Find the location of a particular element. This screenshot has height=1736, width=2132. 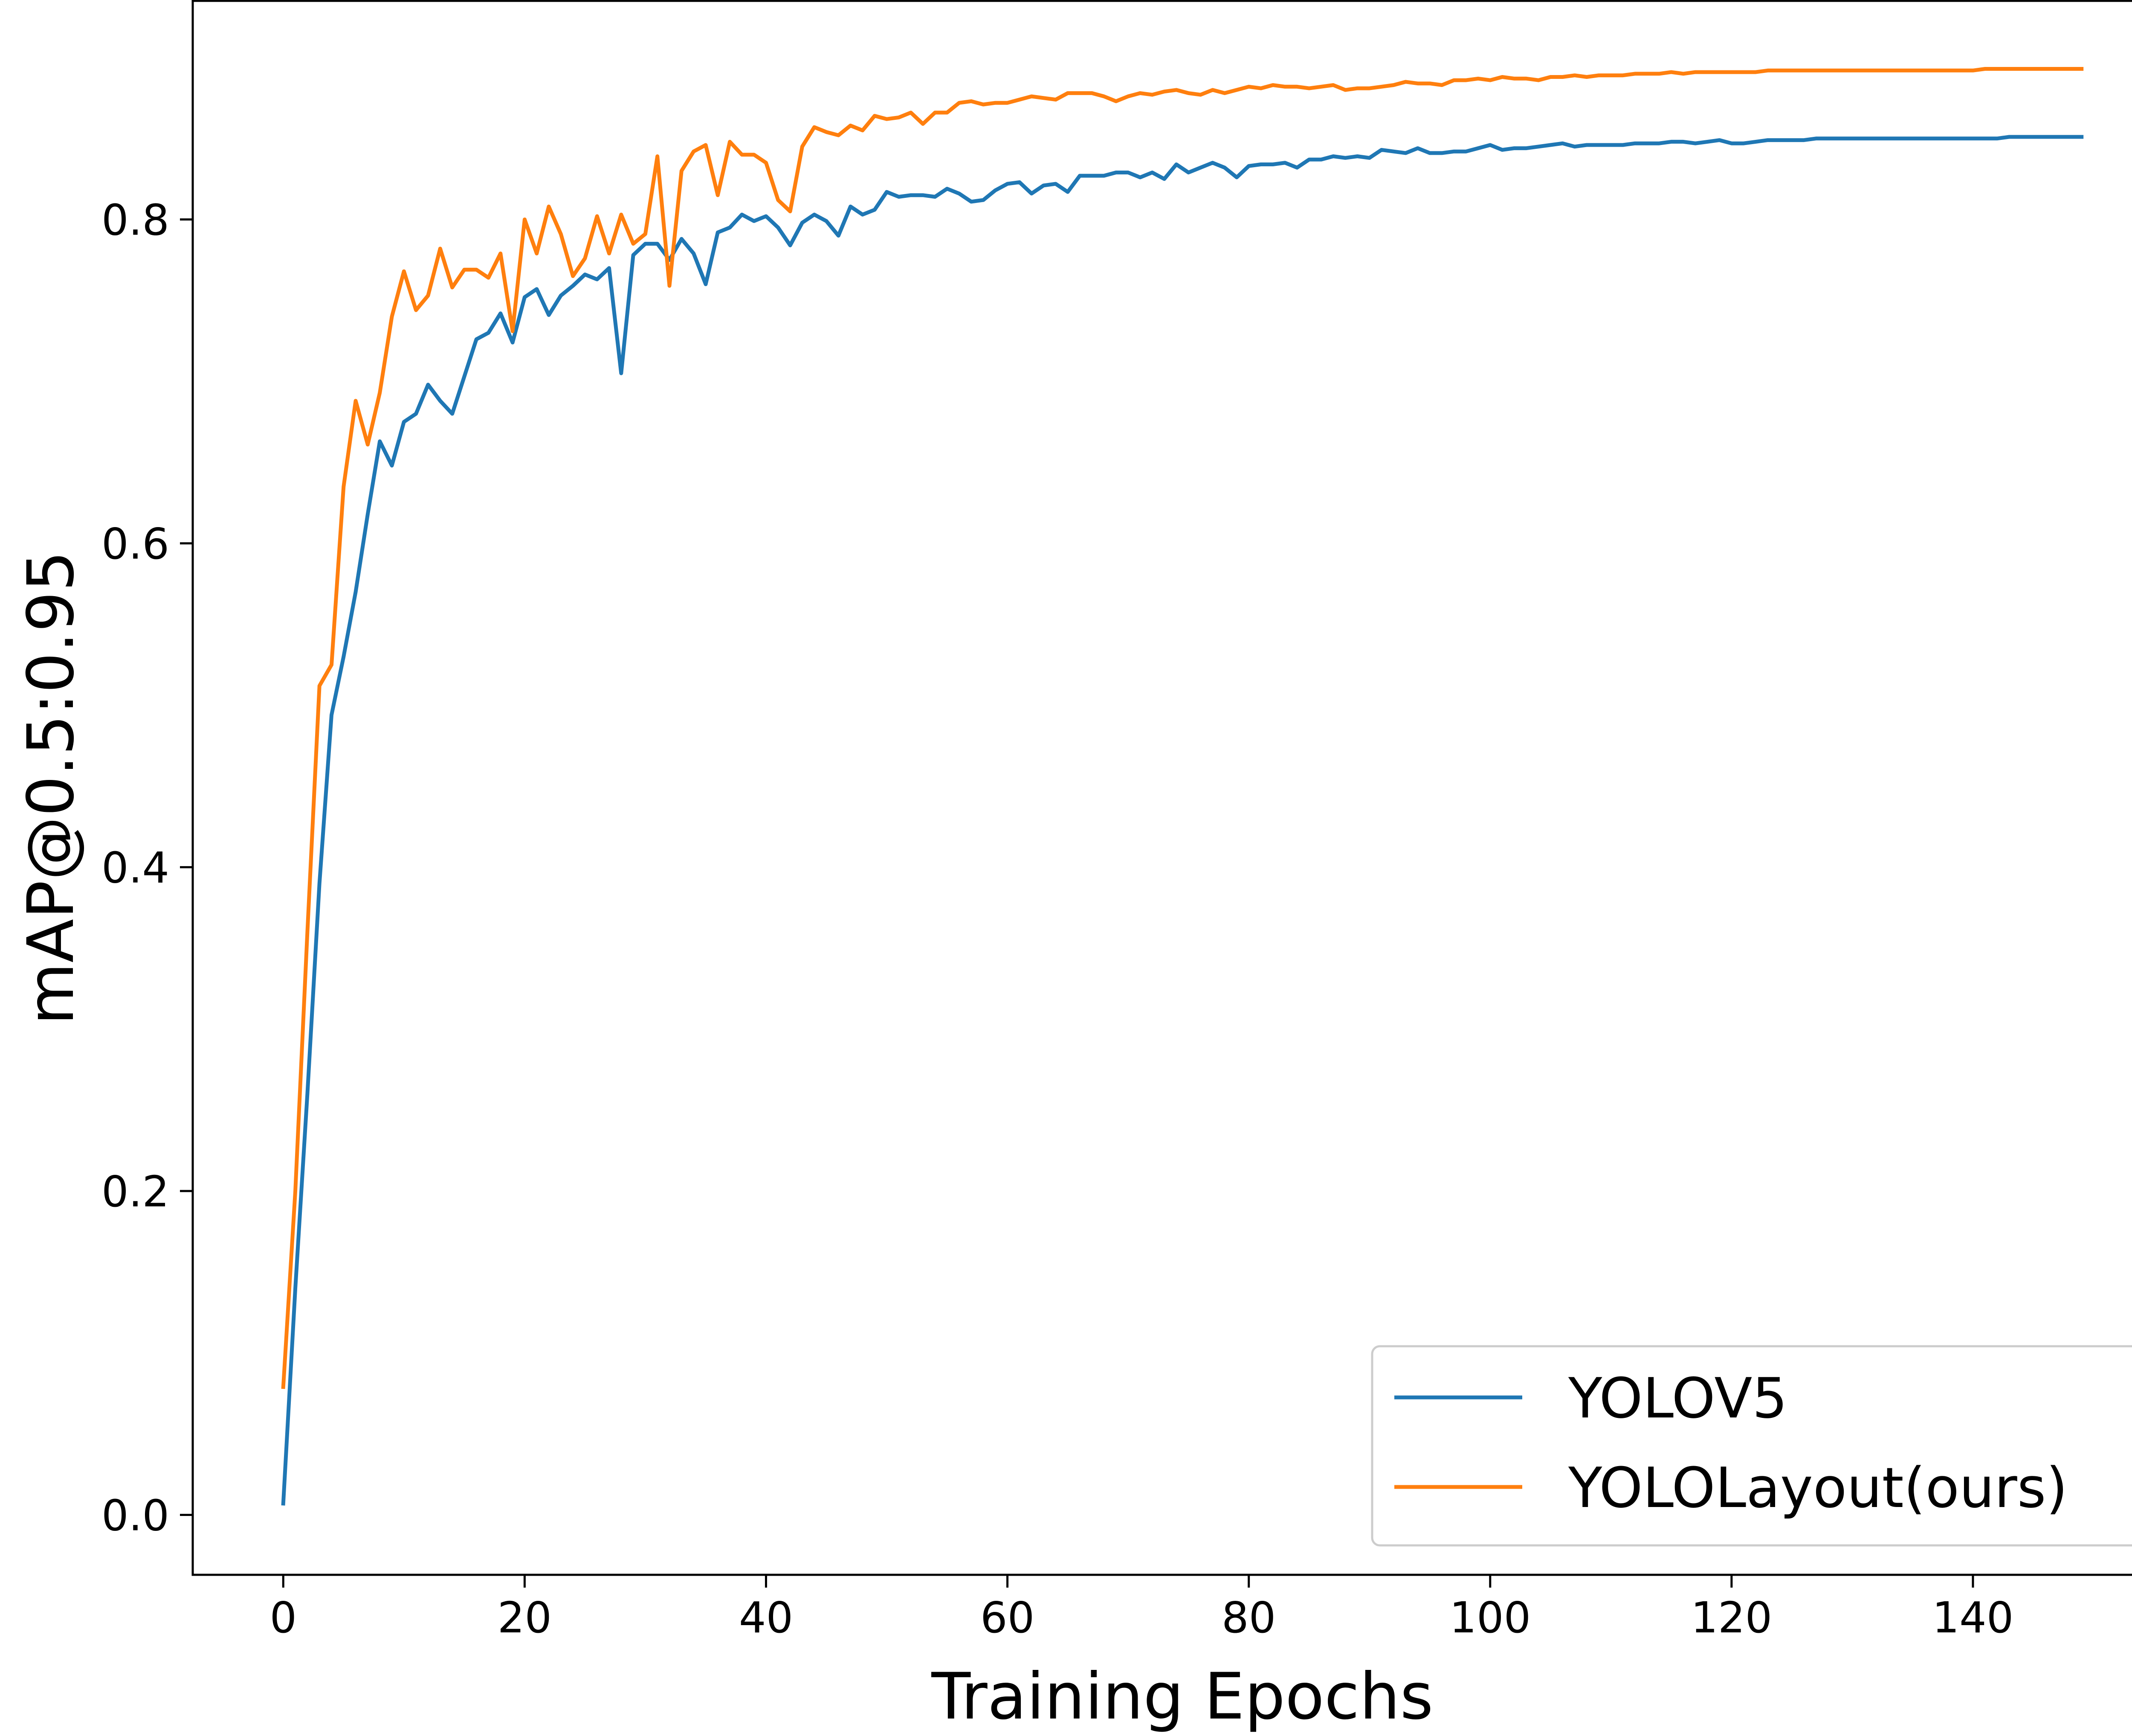

x-tick-label: 60 is located at coordinates (1007, 1618).